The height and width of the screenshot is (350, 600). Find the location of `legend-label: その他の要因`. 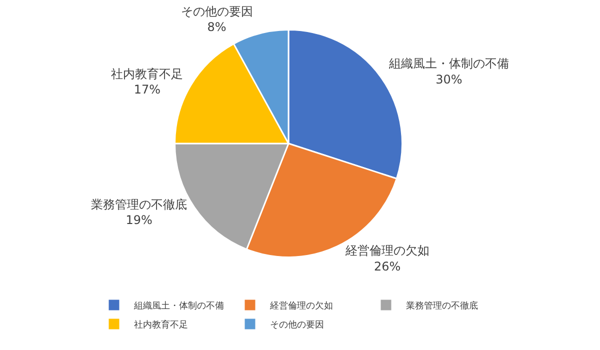

legend-label: その他の要因 is located at coordinates (297, 325).